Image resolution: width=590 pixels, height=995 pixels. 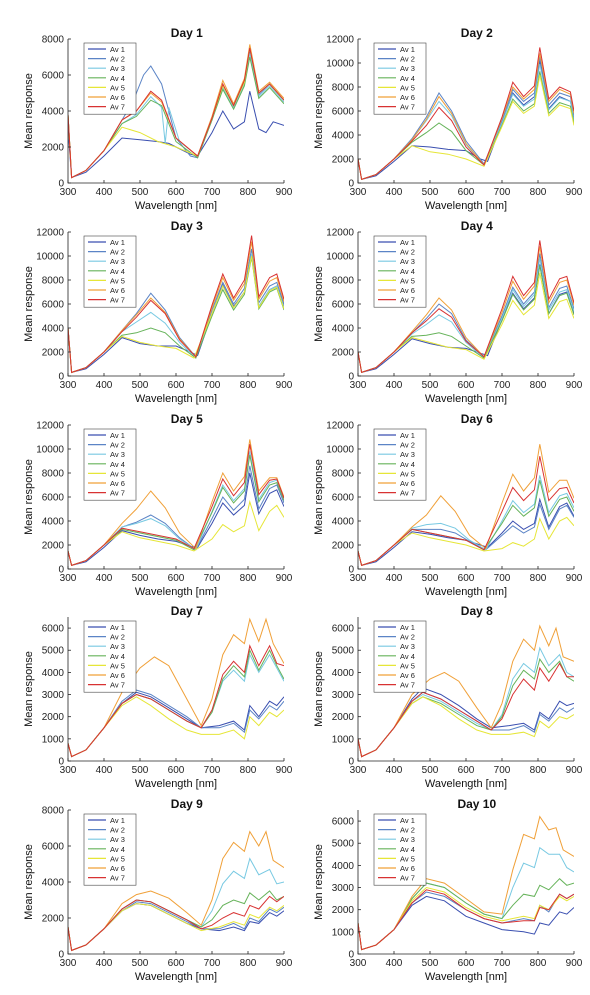 I want to click on chart-title: Day 5, so click(x=187, y=419).